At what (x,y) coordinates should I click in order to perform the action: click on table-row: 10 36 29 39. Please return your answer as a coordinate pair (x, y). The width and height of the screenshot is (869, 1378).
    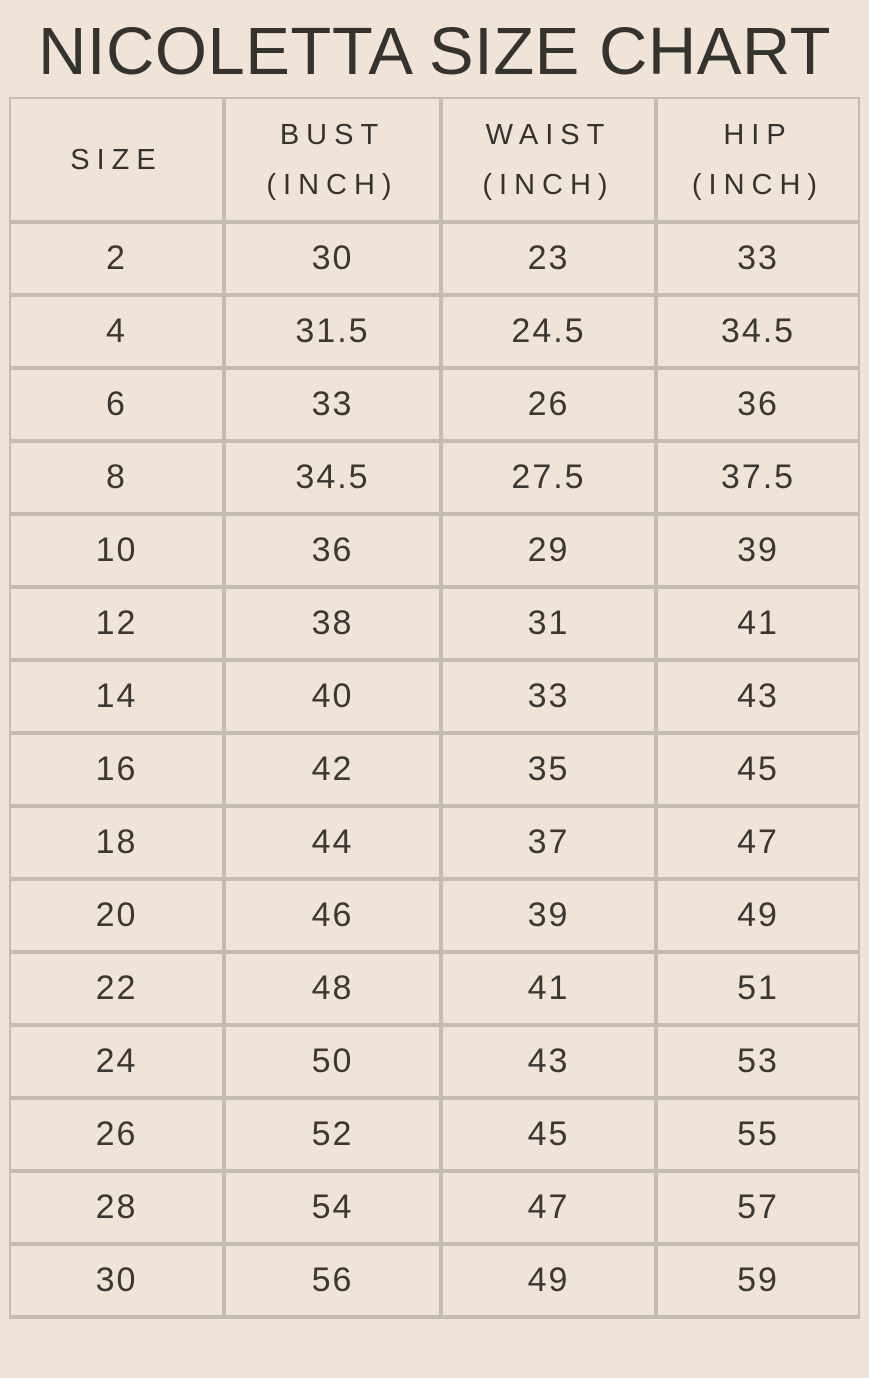
    Looking at the image, I should click on (434, 550).